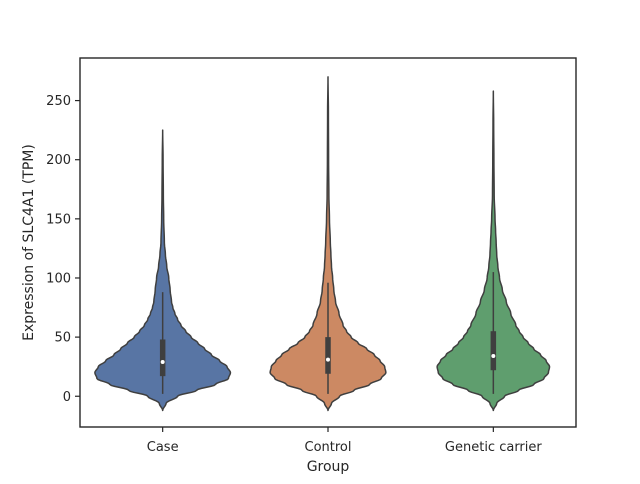  I want to click on y-tick-label: 0, so click(67, 397).